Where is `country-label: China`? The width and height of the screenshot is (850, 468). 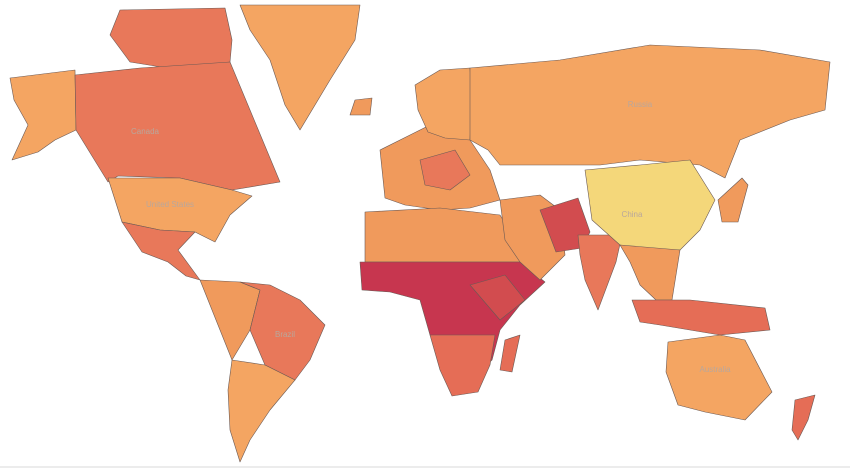 country-label: China is located at coordinates (632, 214).